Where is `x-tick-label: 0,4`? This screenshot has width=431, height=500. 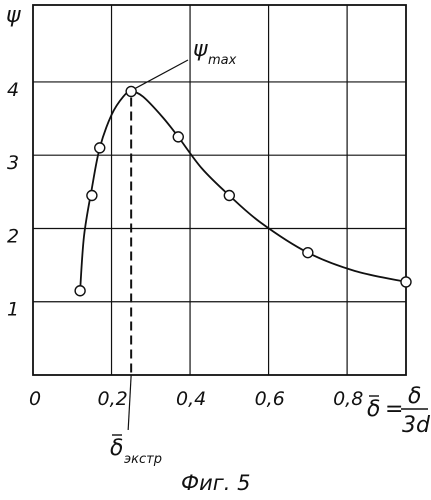
x-tick-label: 0,4 is located at coordinates (191, 399).